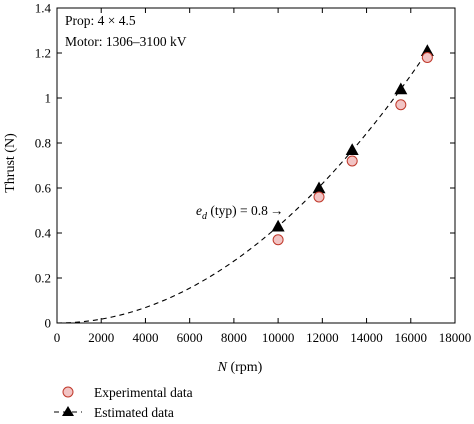 The image size is (474, 424). I want to click on x-tick-label: 8000, so click(234, 337).